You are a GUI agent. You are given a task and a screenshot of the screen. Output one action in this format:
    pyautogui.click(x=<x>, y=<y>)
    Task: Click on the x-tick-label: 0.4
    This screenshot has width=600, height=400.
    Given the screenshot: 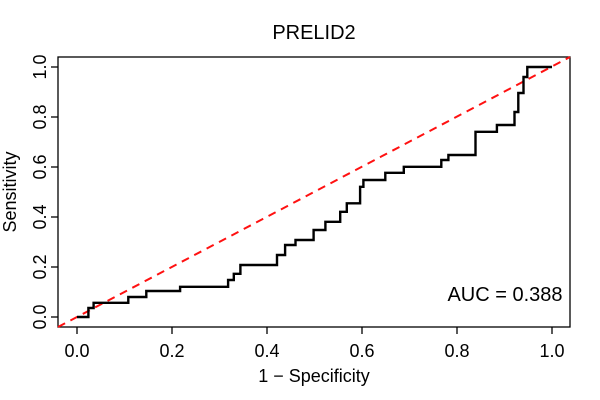 What is the action you would take?
    pyautogui.click(x=266, y=351)
    